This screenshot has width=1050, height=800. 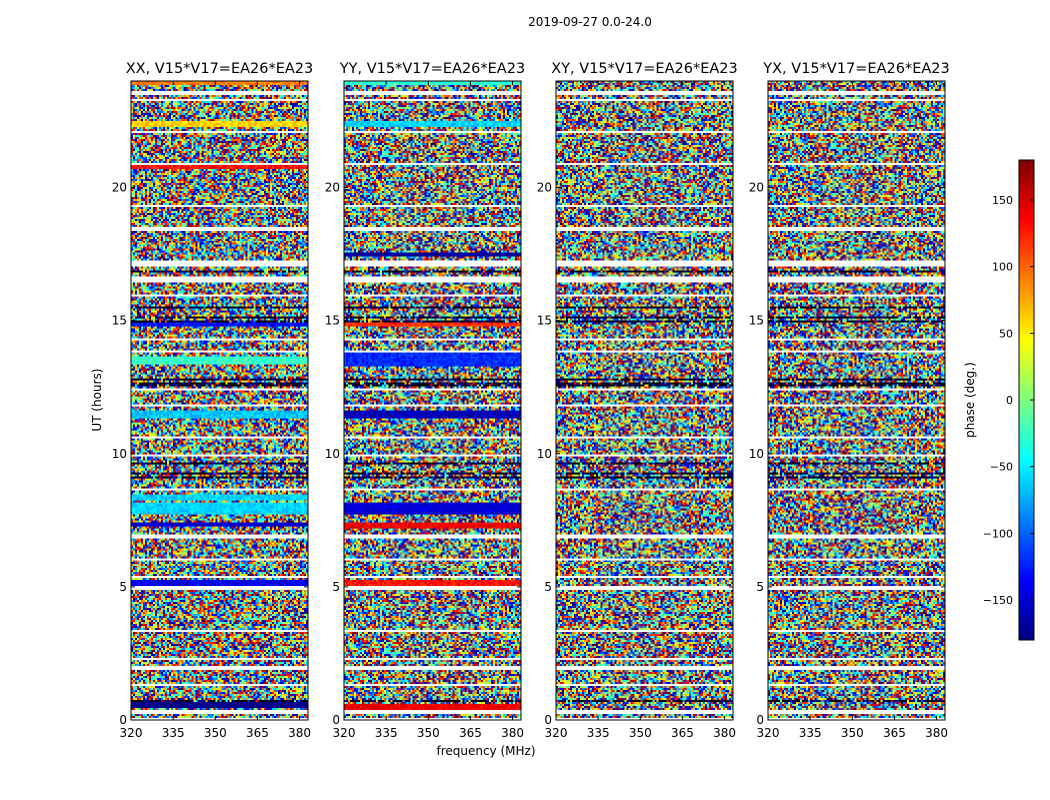 I want to click on colorbar: 150 100 50 0 −50 −100 −150 phase (deg.), so click(x=999, y=400).